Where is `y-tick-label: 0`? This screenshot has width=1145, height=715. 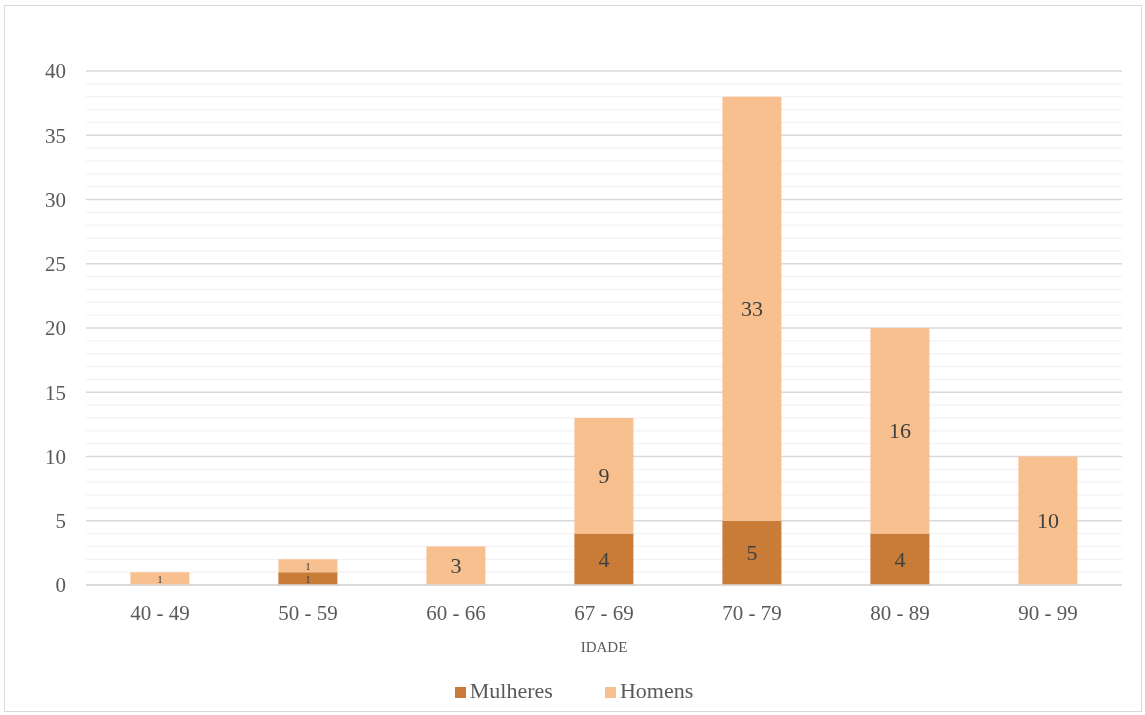
y-tick-label: 0 is located at coordinates (60, 585).